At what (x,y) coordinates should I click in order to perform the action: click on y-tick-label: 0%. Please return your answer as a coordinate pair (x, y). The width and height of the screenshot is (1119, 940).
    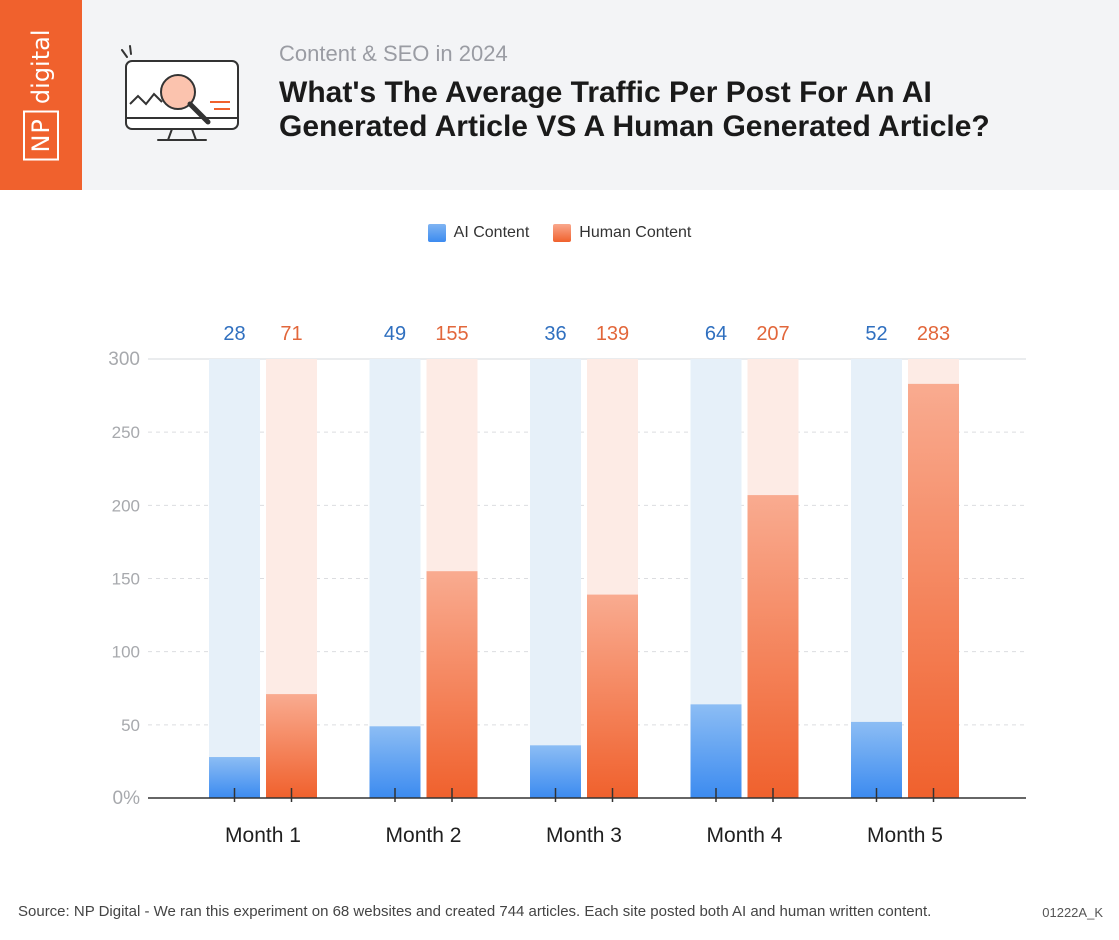
    Looking at the image, I should click on (127, 798).